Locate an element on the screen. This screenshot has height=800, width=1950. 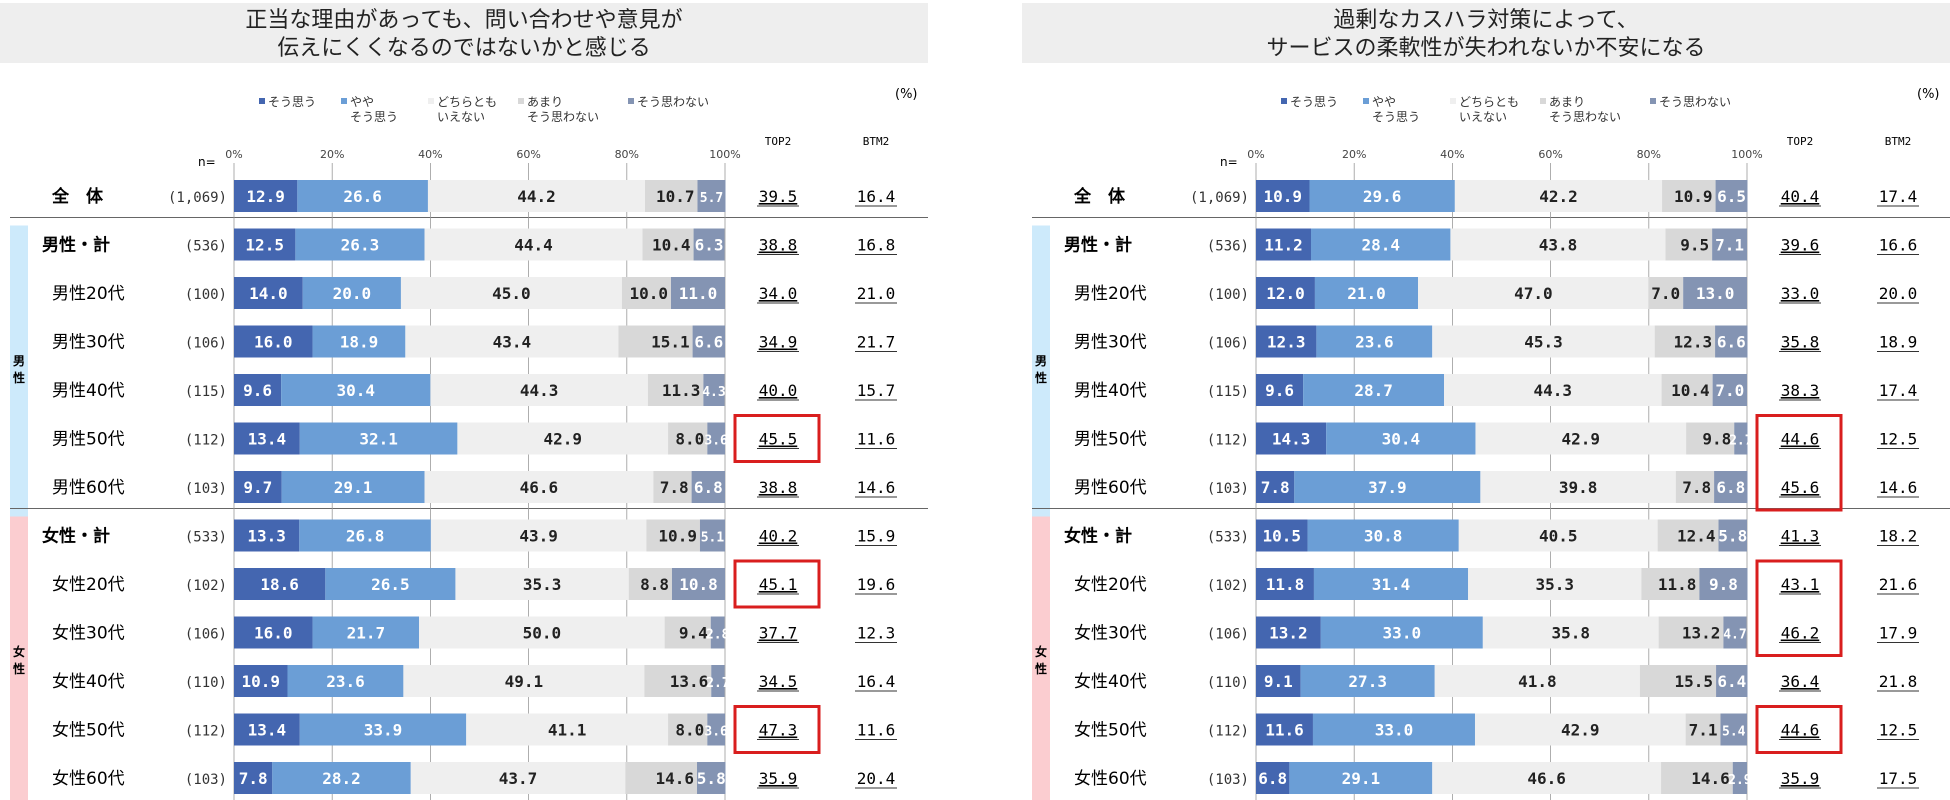
btm2-value: 21.6 is located at coordinates (1898, 584).